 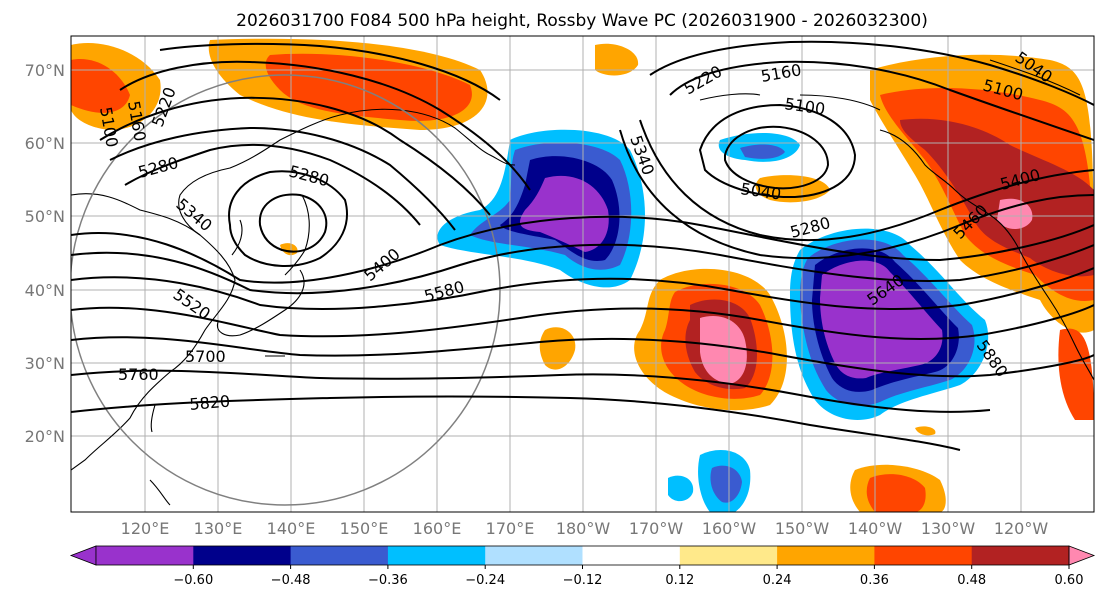 I want to click on lat-label: 30°N, so click(x=45, y=363).